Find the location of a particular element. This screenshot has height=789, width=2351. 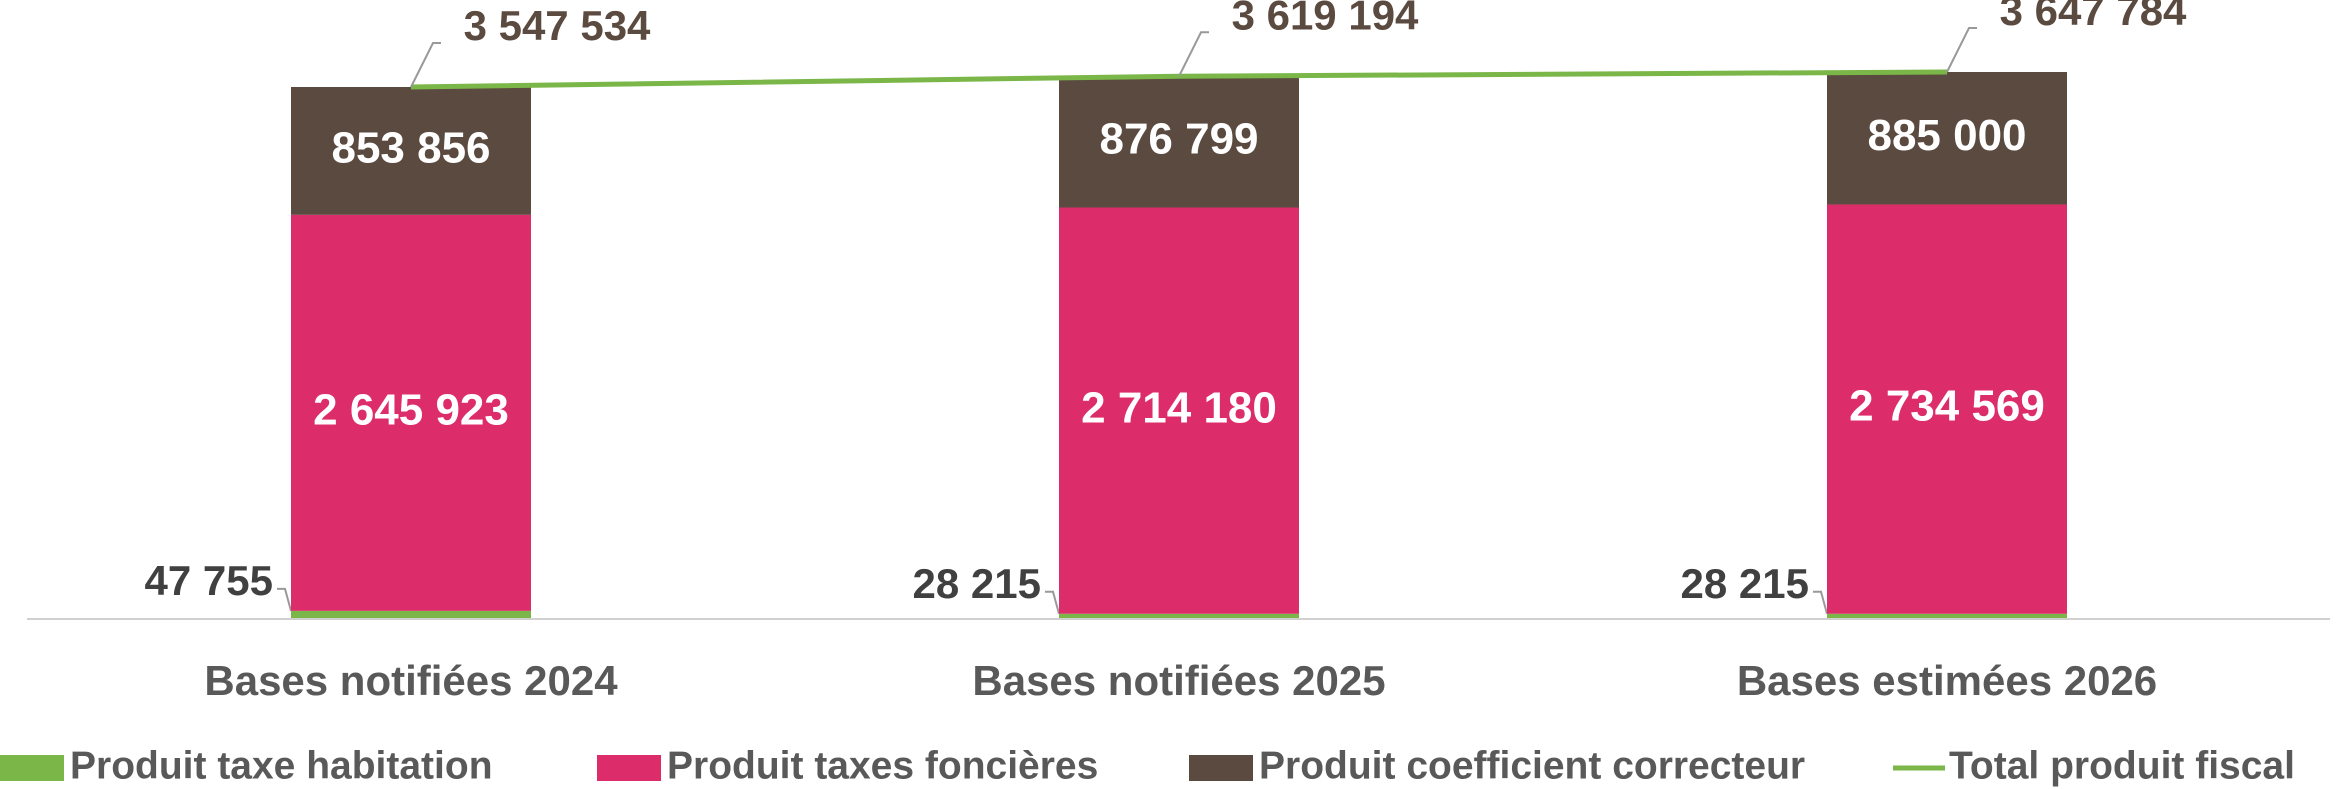

data-label: 2 645 923 is located at coordinates (411, 409).